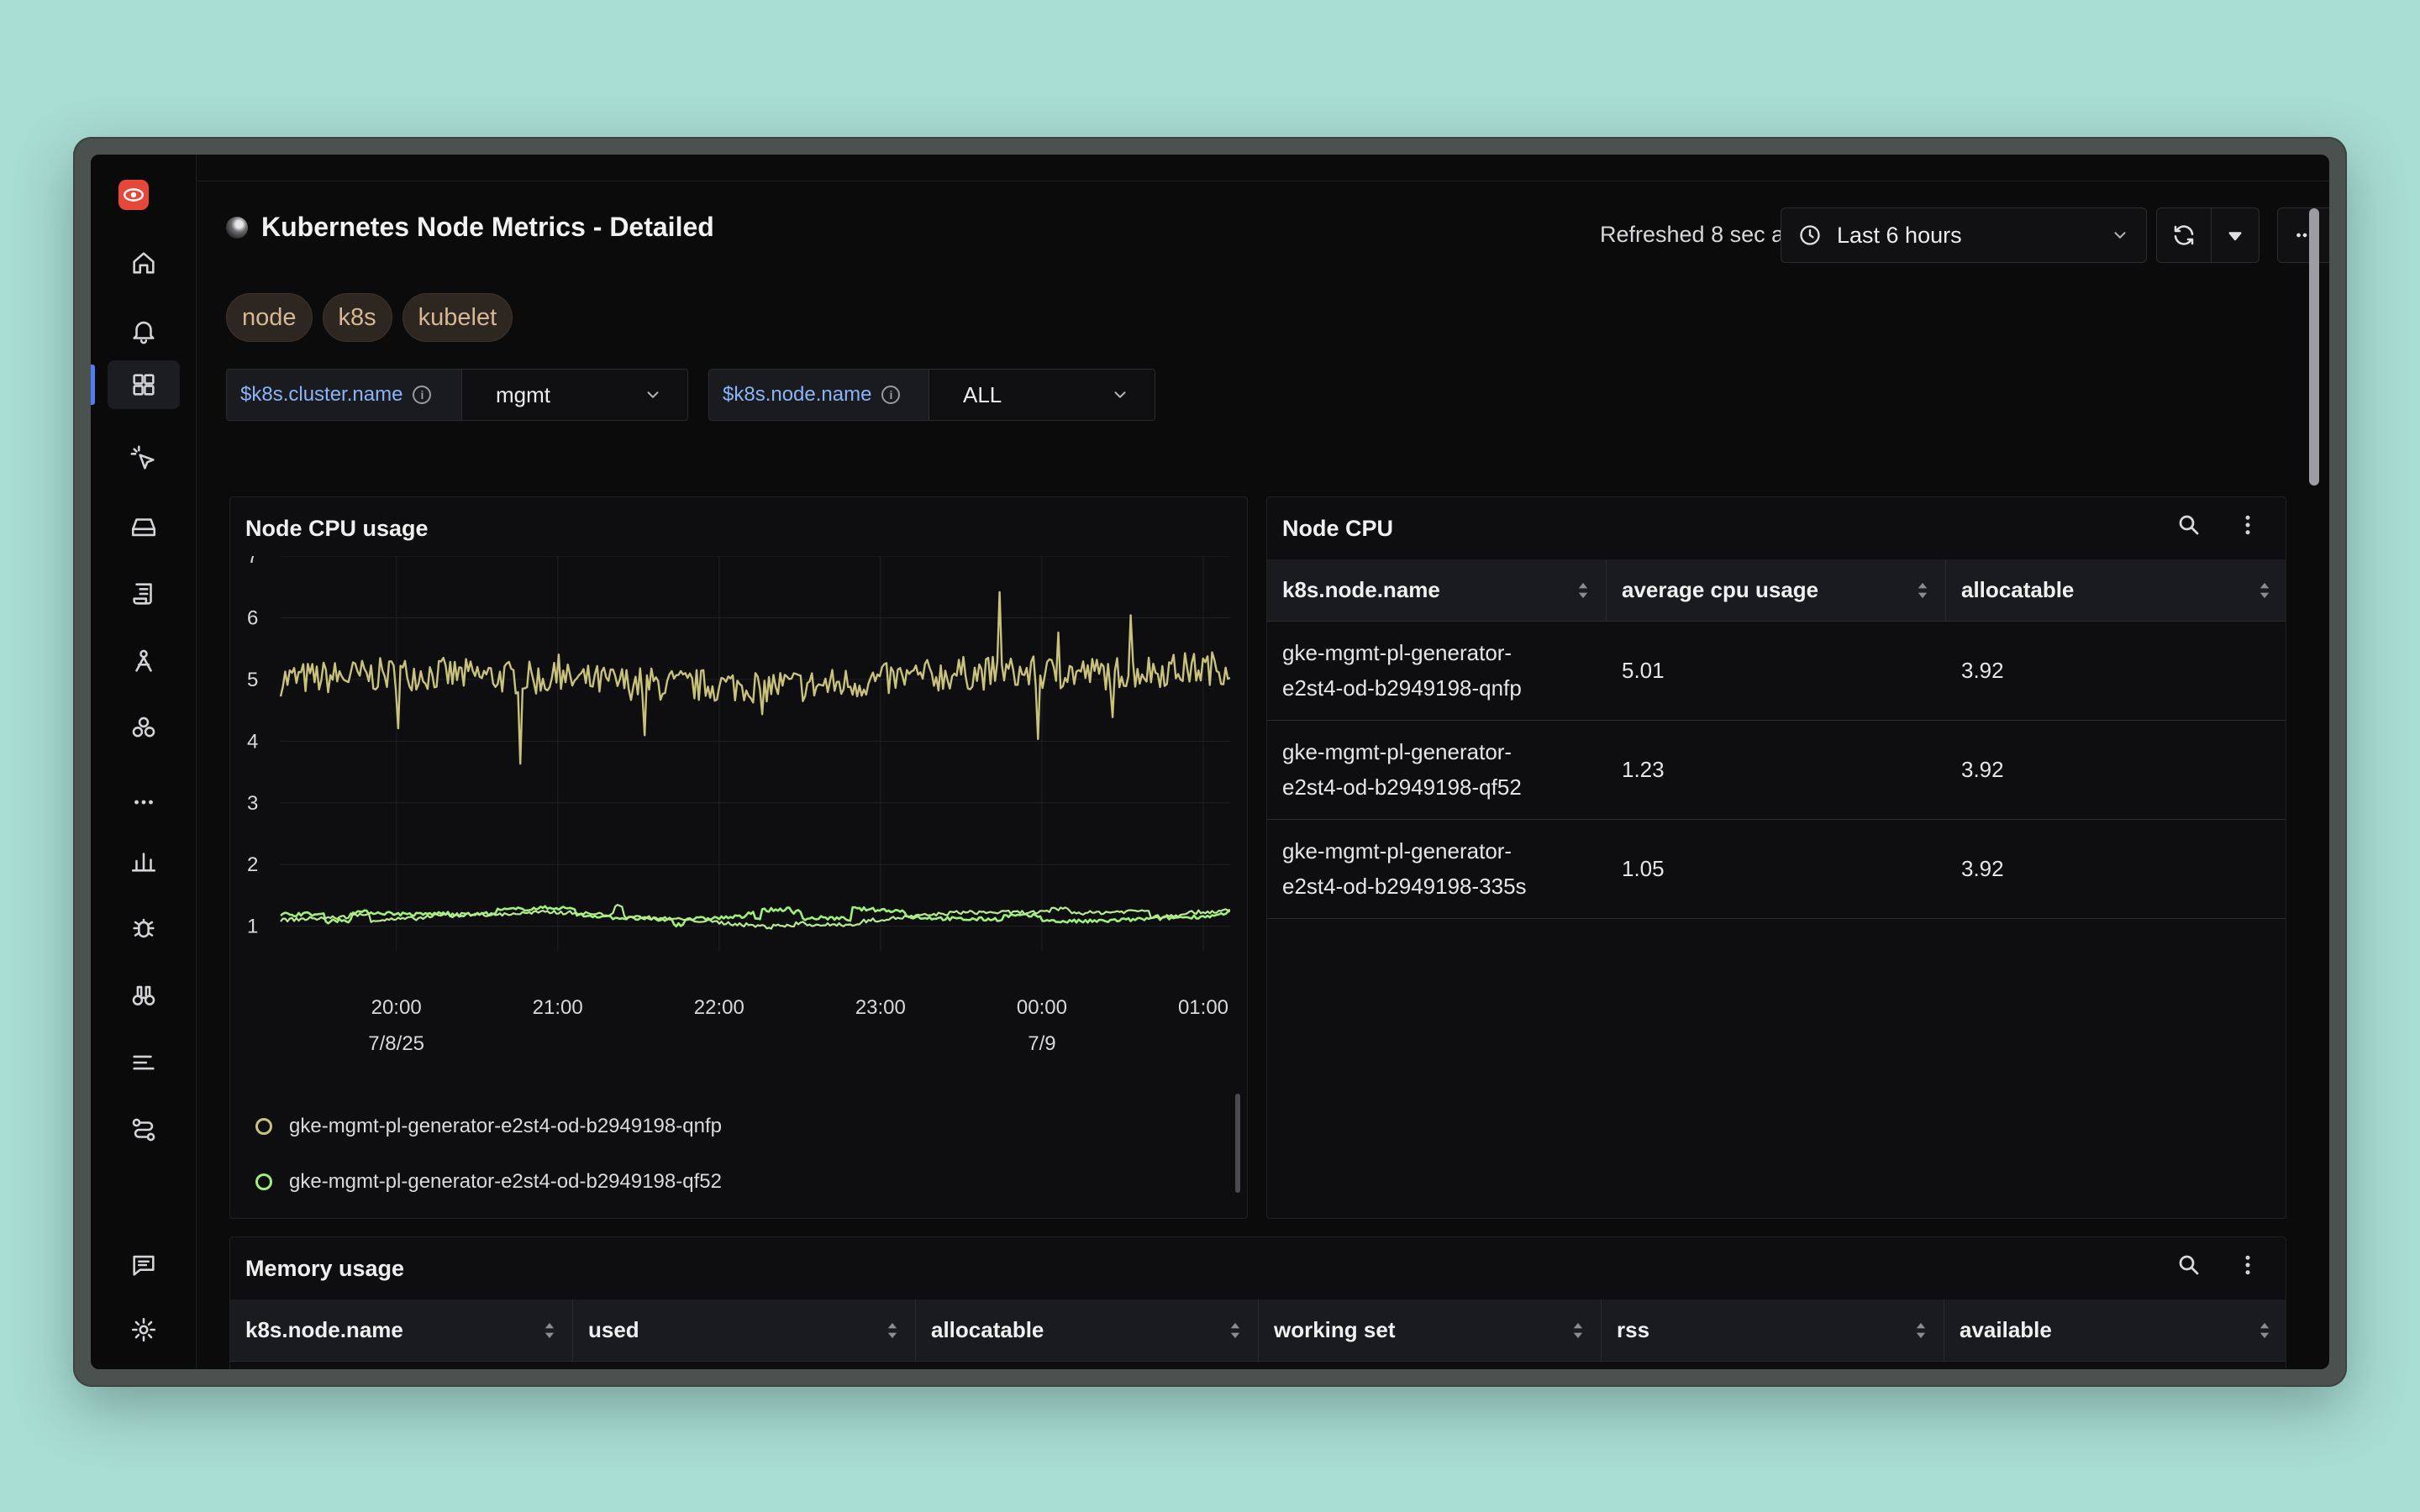 The image size is (2420, 1512). I want to click on menu-icon, so click(144, 1062).